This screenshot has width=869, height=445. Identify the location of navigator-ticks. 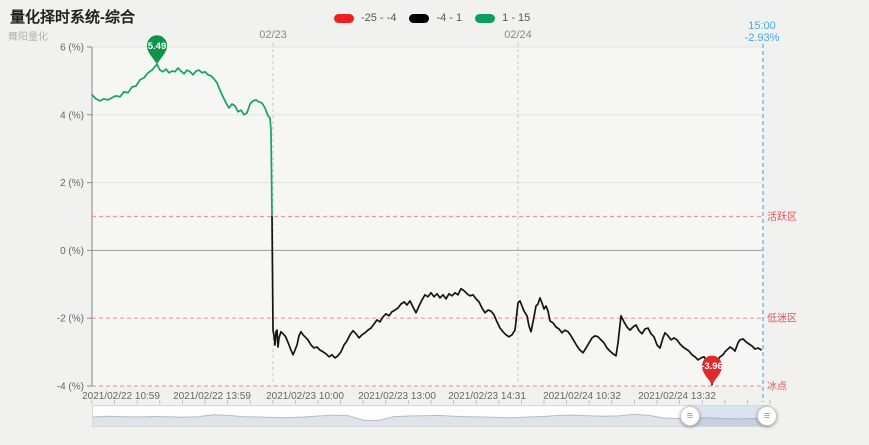
(431, 402).